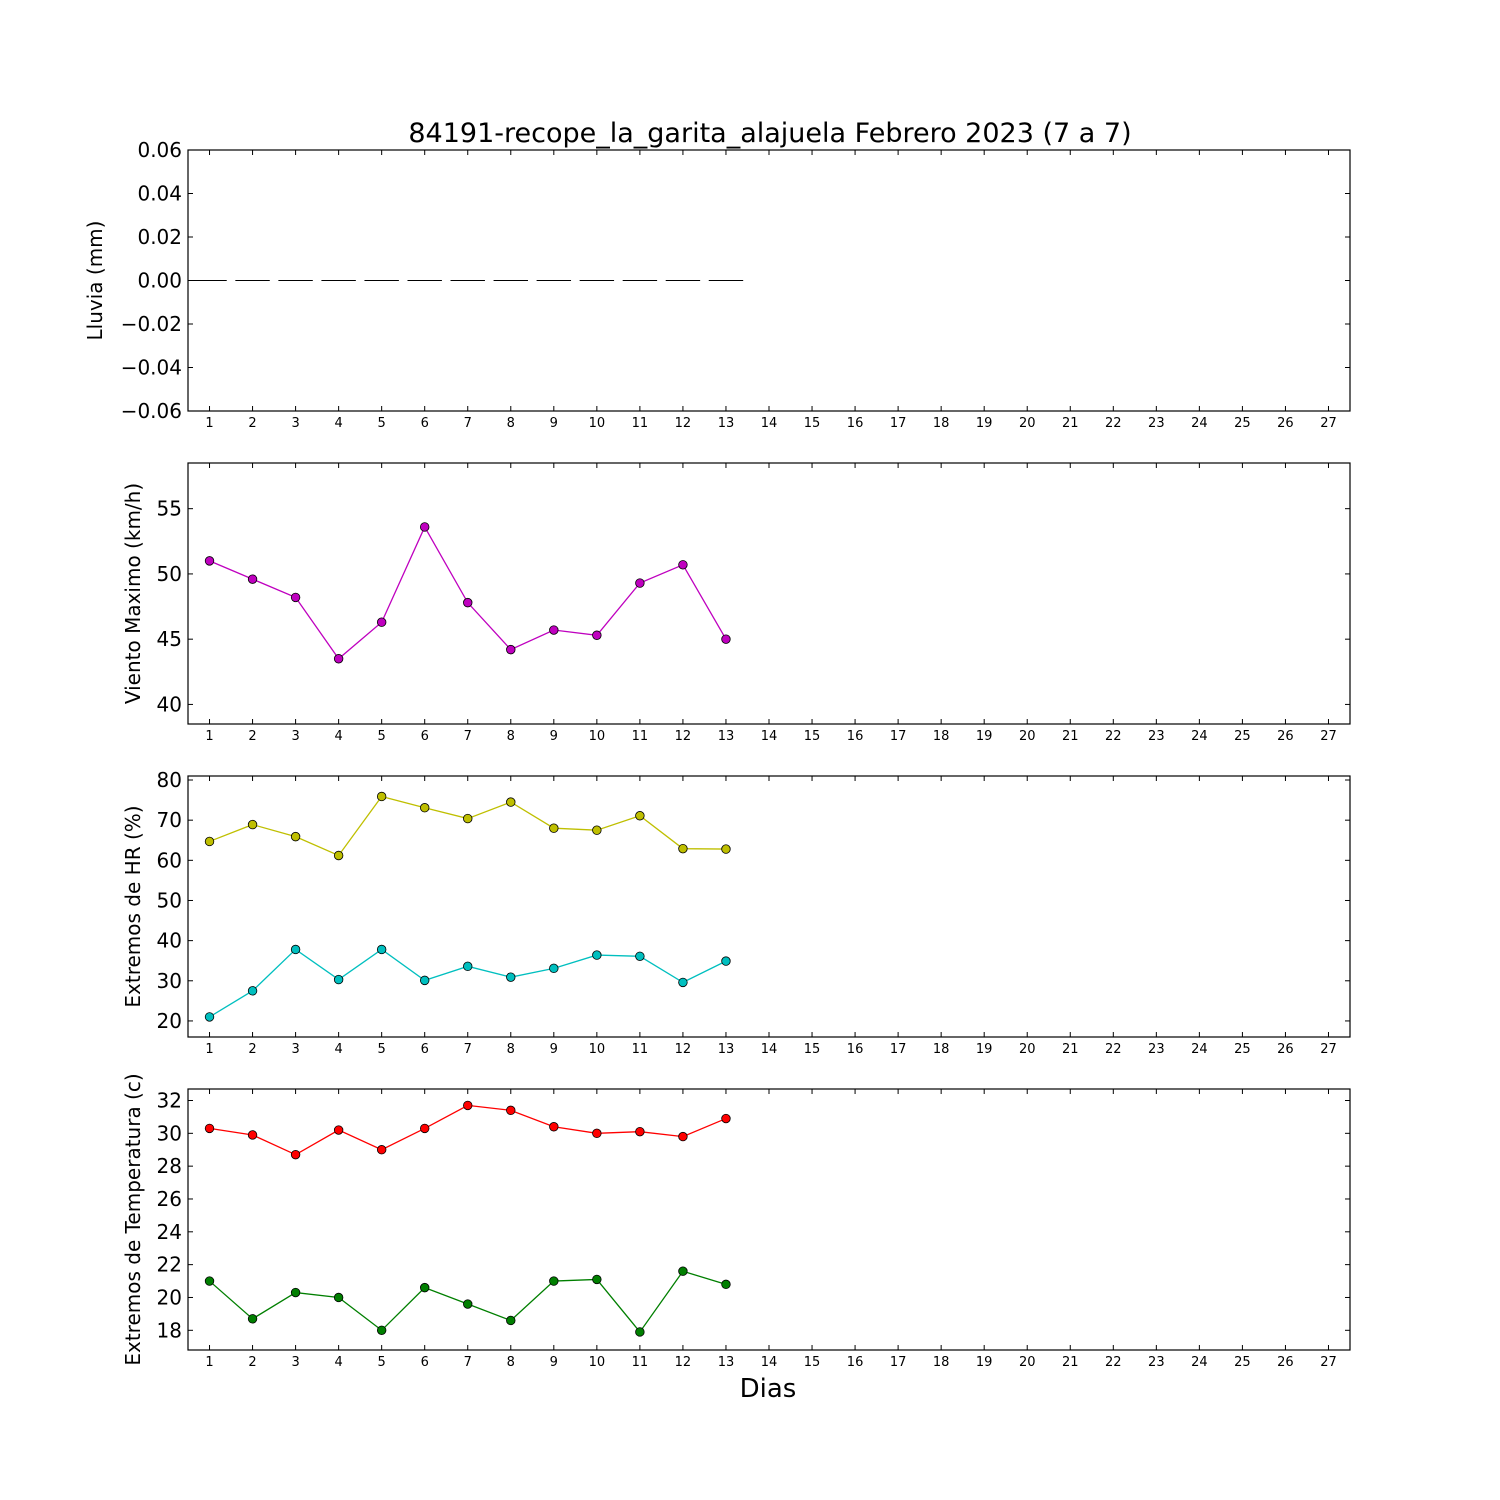 This screenshot has height=1500, width=1500. What do you see at coordinates (382, 1049) in the screenshot?
I see `hr-x-tick-label: 5` at bounding box center [382, 1049].